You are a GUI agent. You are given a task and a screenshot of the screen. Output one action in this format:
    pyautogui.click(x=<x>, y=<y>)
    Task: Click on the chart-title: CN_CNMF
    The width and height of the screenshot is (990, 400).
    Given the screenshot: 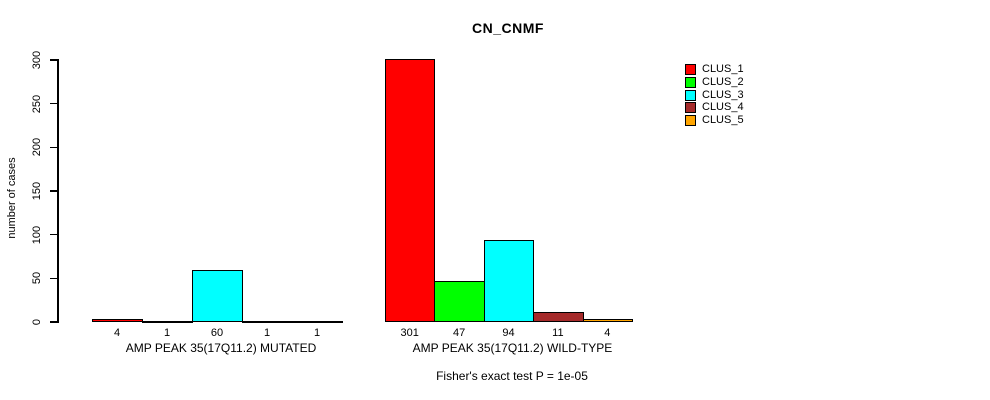 What is the action you would take?
    pyautogui.click(x=508, y=28)
    